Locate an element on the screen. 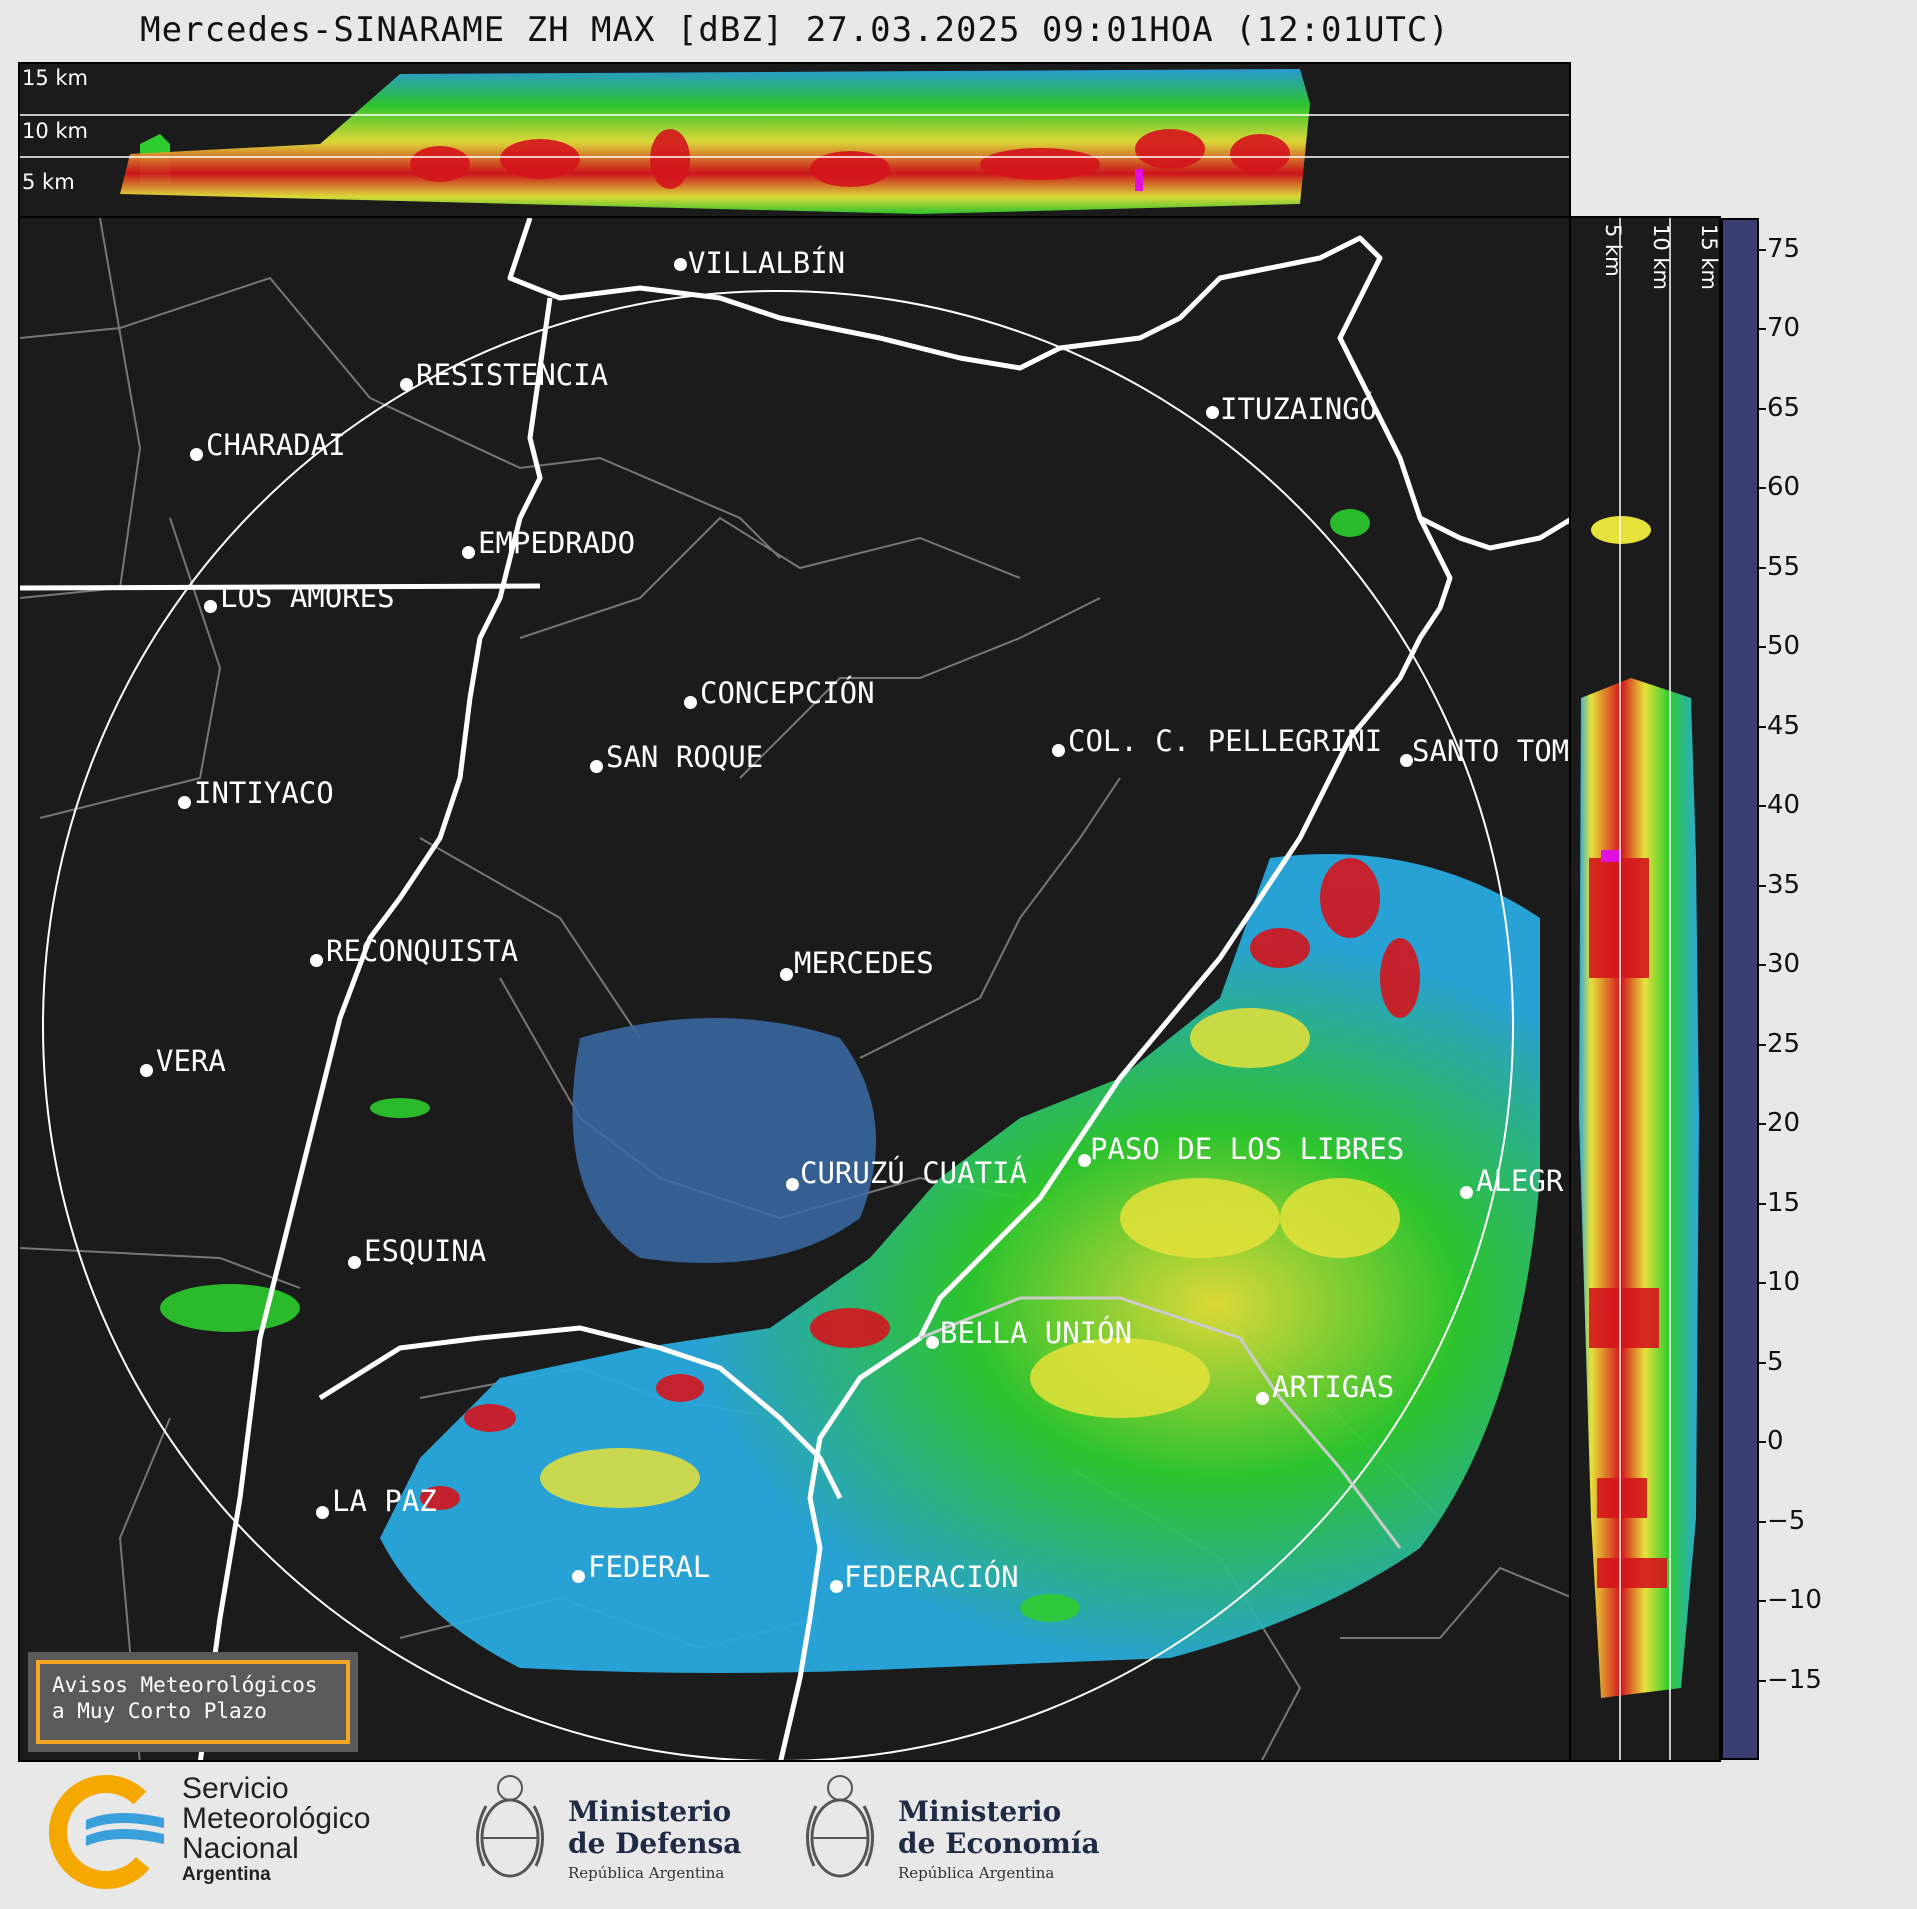 This screenshot has width=1917, height=1909. smn-line-4: Argentina is located at coordinates (226, 1874).